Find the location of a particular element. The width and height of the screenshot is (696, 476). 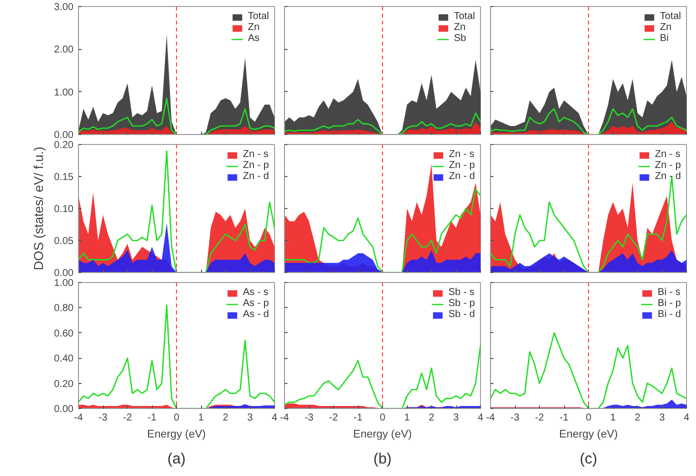

y-axis-title: DOS (states/ eV/ f.u.) is located at coordinates (38, 208).